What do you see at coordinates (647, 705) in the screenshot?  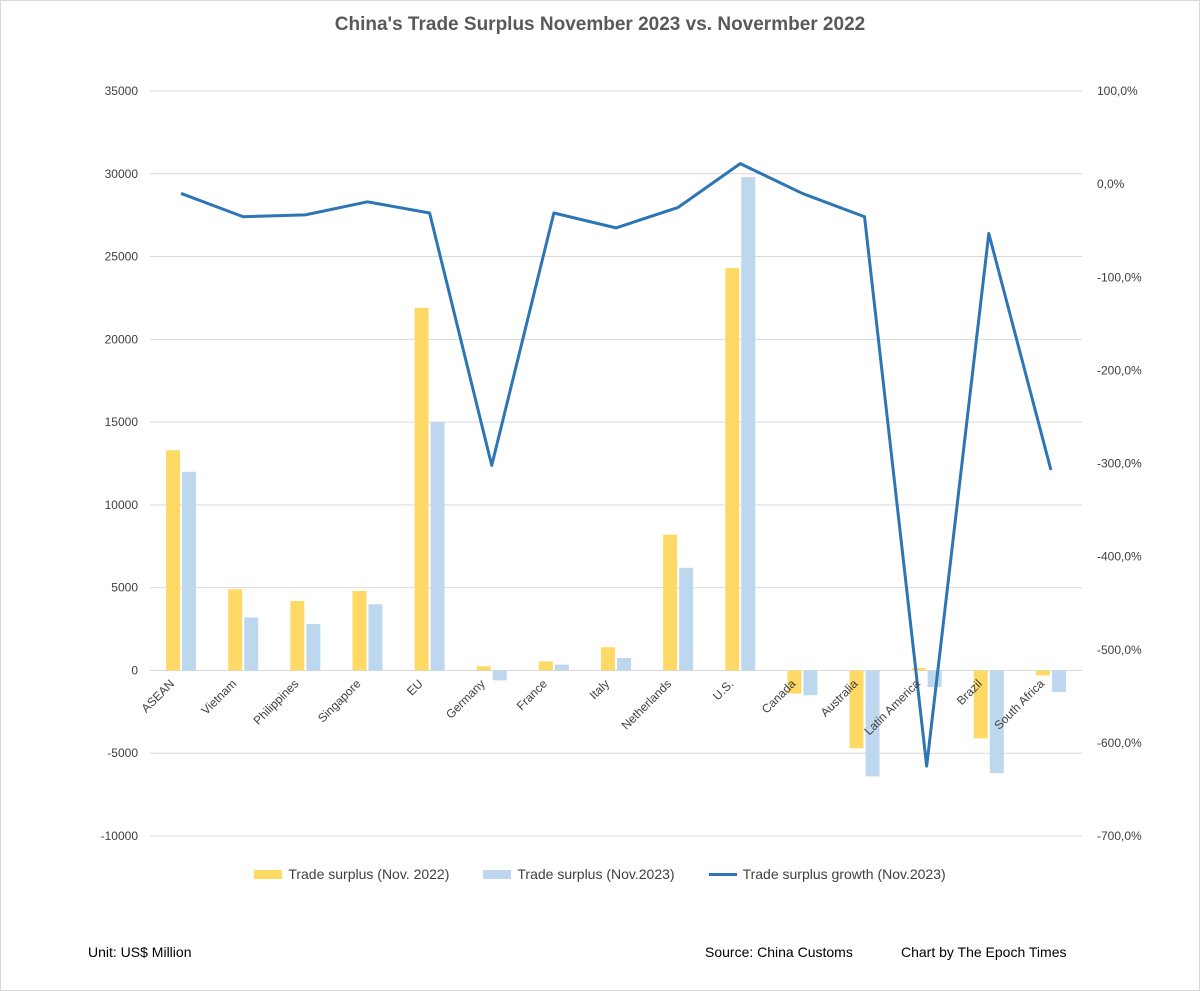 I see `x-tick-label: Netherlands` at bounding box center [647, 705].